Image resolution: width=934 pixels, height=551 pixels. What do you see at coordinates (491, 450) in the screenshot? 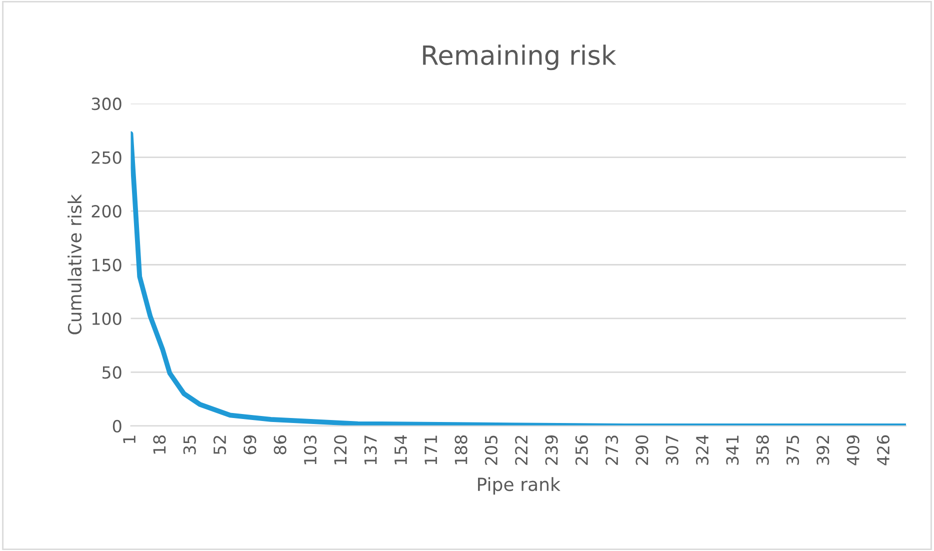
I see `x-tick-label: 205` at bounding box center [491, 450].